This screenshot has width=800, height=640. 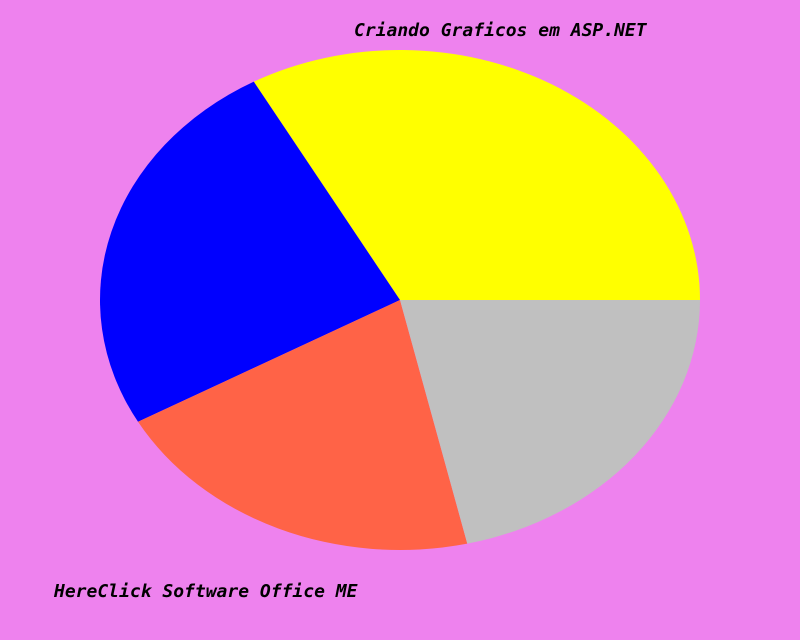 What do you see at coordinates (500, 30) in the screenshot?
I see `chart-title: Criando Graficos em ASP.NET` at bounding box center [500, 30].